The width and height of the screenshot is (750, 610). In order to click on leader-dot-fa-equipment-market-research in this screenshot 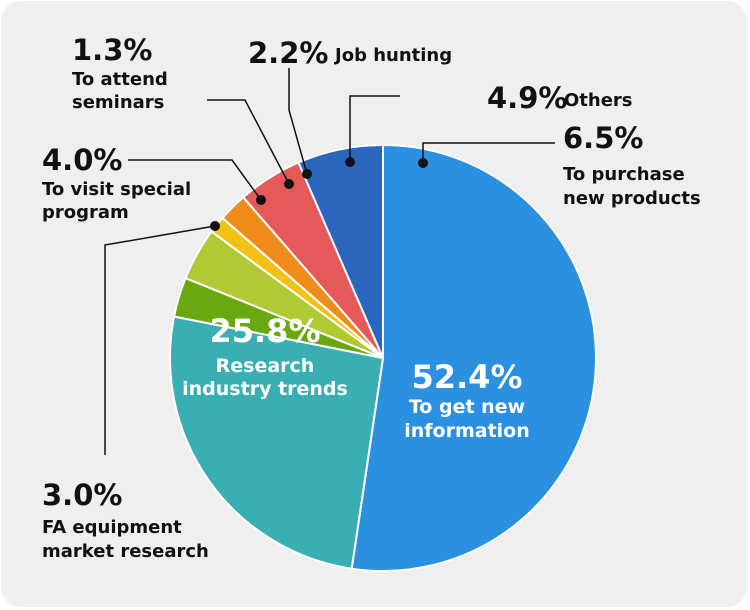, I will do `click(215, 226)`.